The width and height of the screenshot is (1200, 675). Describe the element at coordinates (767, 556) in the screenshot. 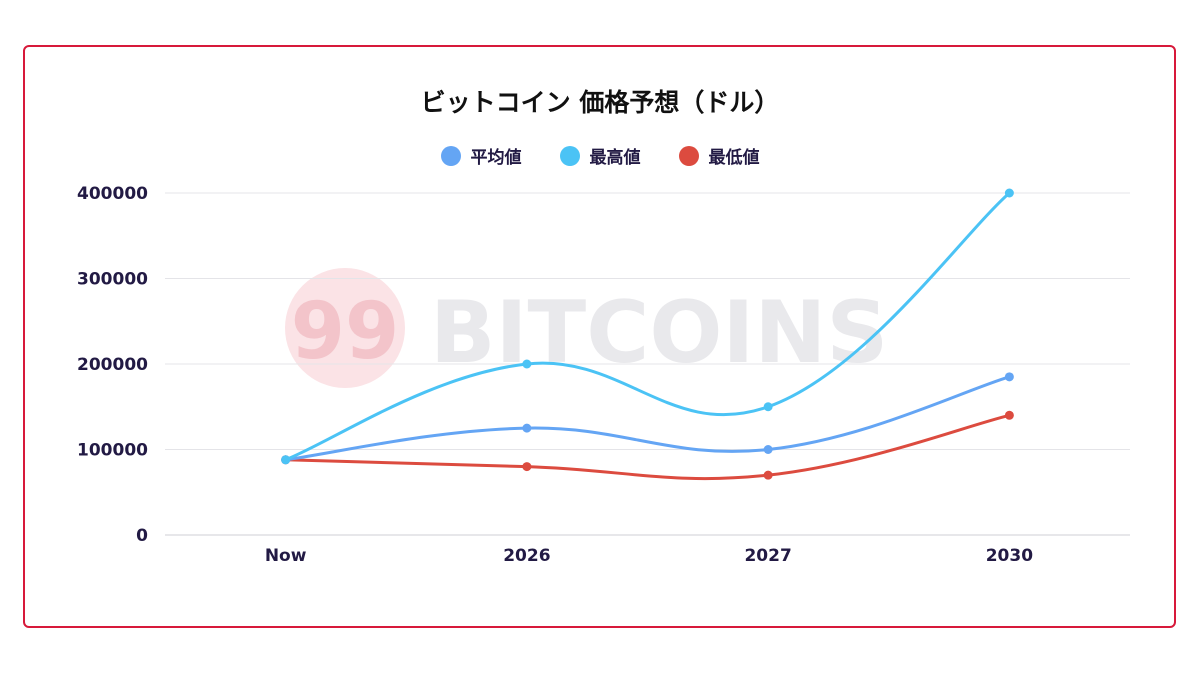

I see `x-tick-label: 2027` at that location.